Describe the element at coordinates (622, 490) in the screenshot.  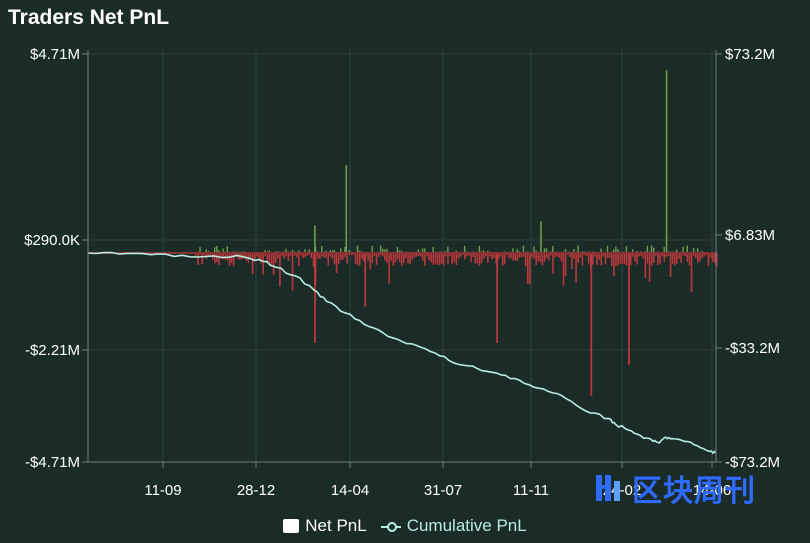
I see `x-tick-label: 24-02` at that location.